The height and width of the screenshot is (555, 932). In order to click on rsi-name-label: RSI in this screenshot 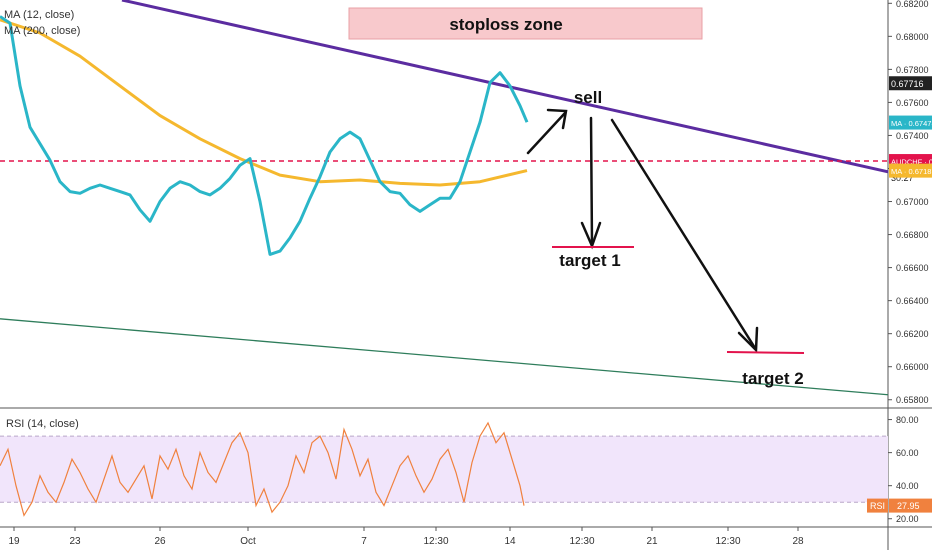, I will do `click(877, 506)`.